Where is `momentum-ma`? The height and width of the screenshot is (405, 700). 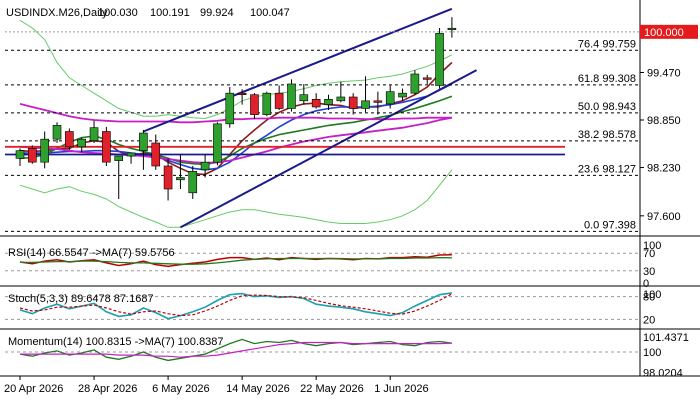
momentum-ma is located at coordinates (236, 349).